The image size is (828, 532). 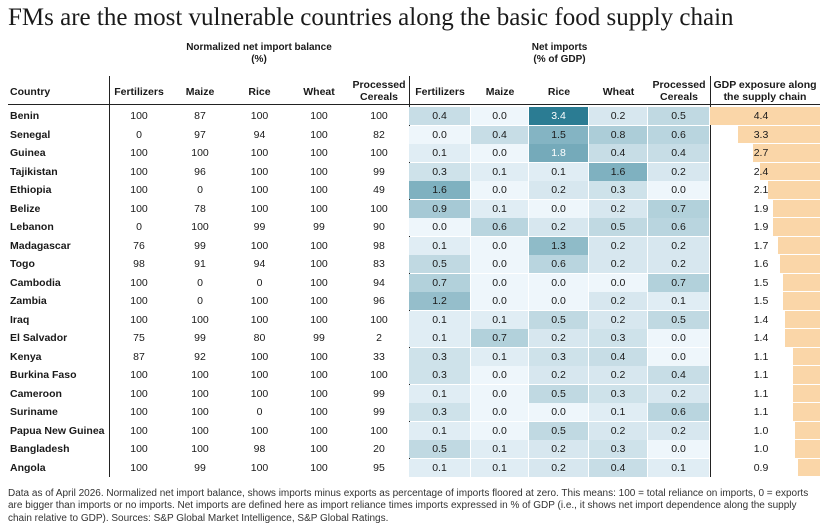 What do you see at coordinates (761, 153) in the screenshot?
I see `exposure-value: 2.7` at bounding box center [761, 153].